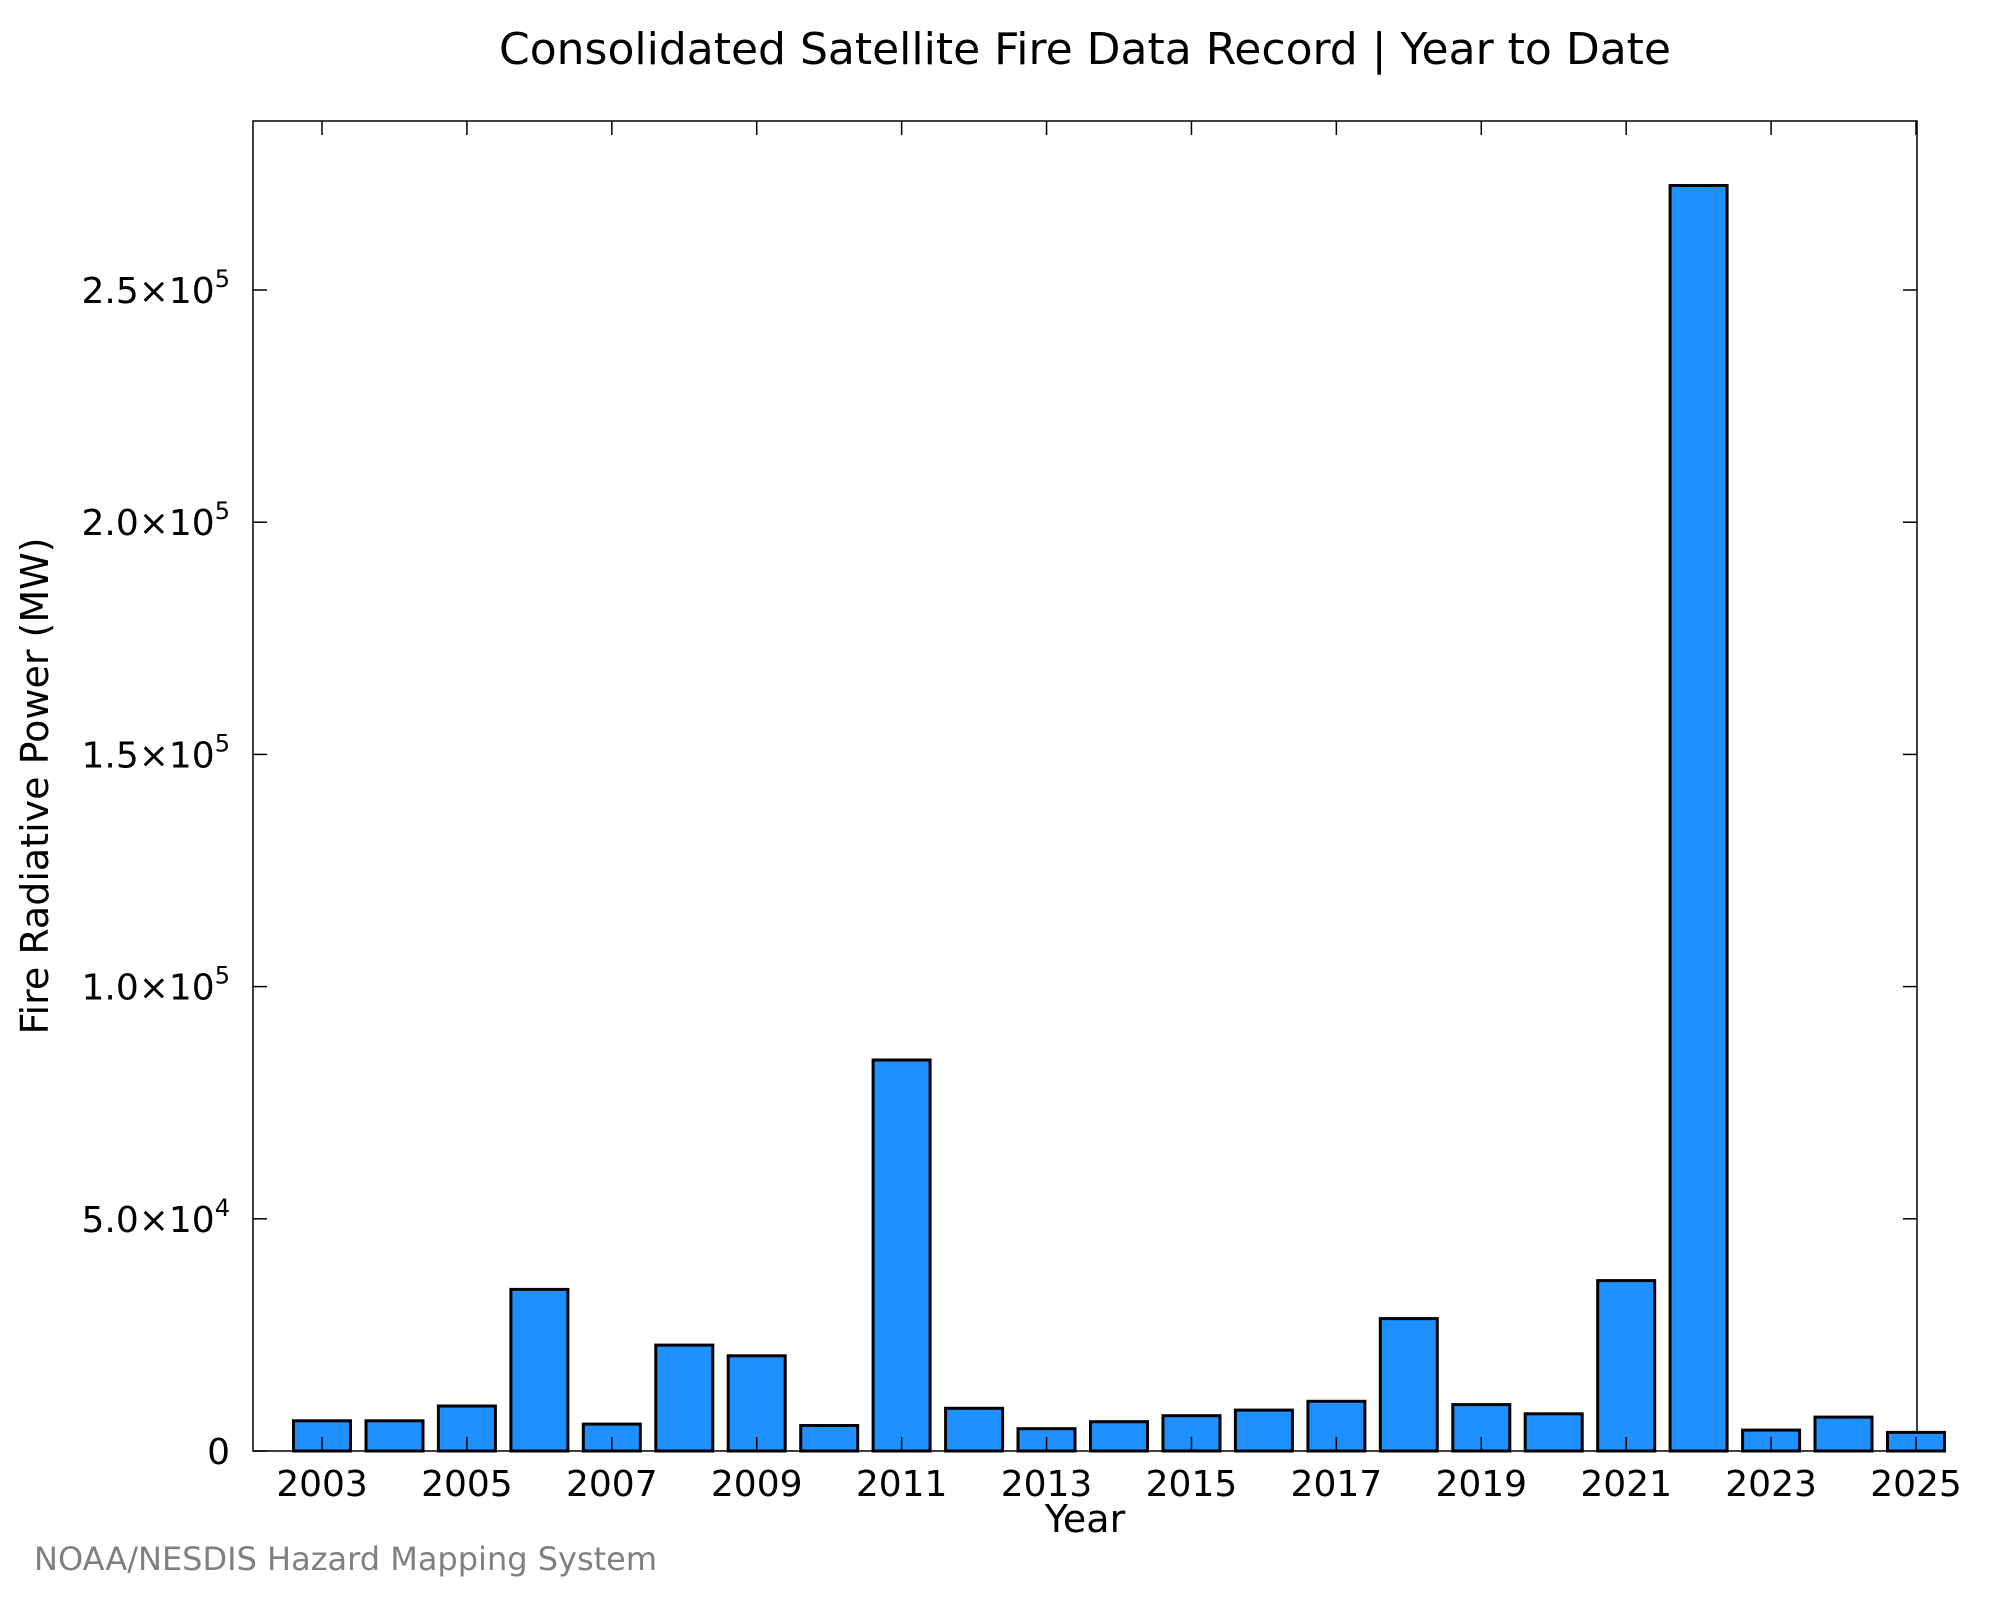  Describe the element at coordinates (322, 1484) in the screenshot. I see `x-tick-label: 2003` at that location.